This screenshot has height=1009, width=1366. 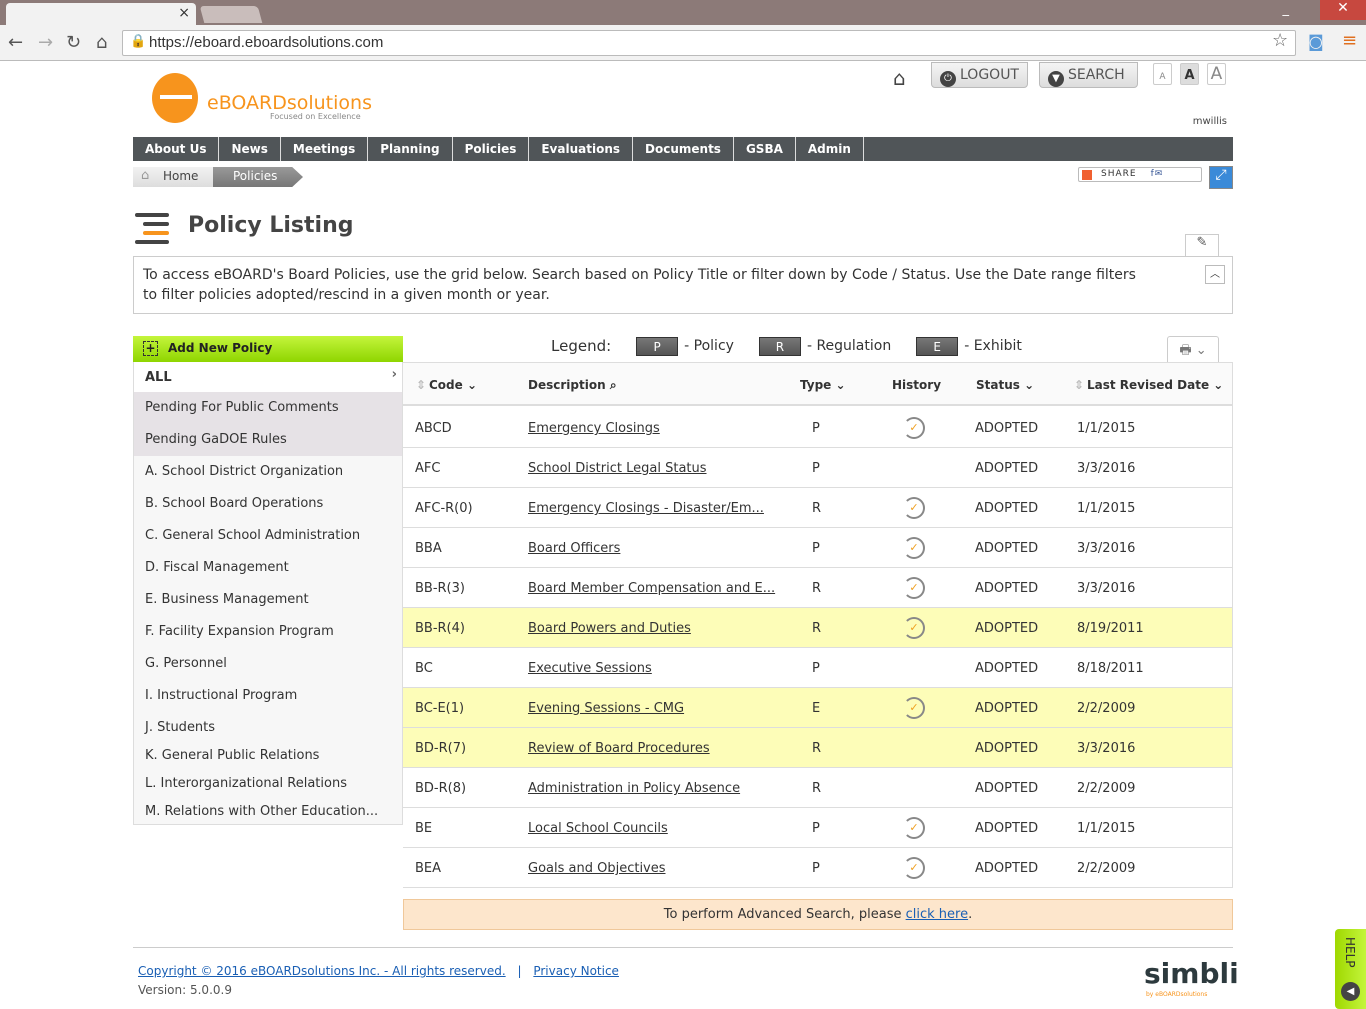 What do you see at coordinates (268, 377) in the screenshot?
I see `sidebar-item-all: ALL ›` at bounding box center [268, 377].